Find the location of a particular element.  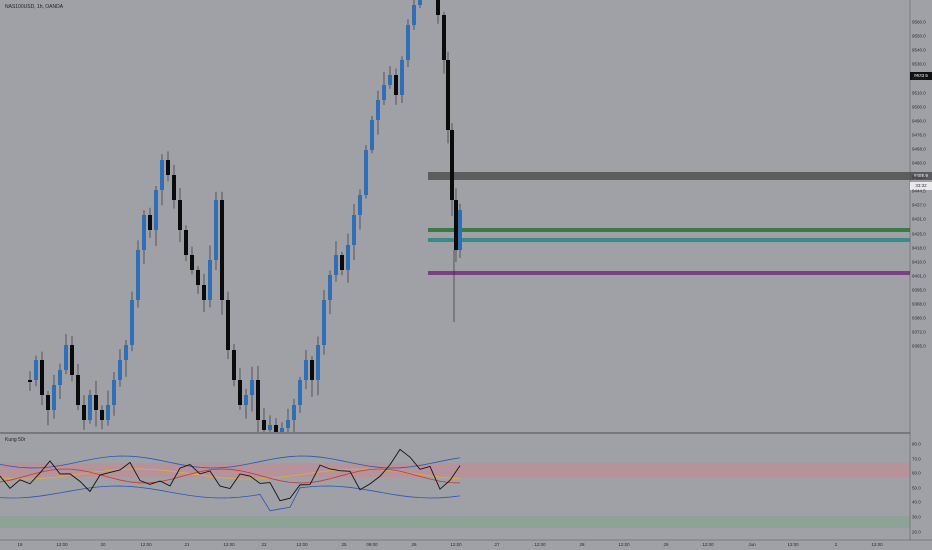

indicator-tick-label: 70.0 is located at coordinates (916, 459).